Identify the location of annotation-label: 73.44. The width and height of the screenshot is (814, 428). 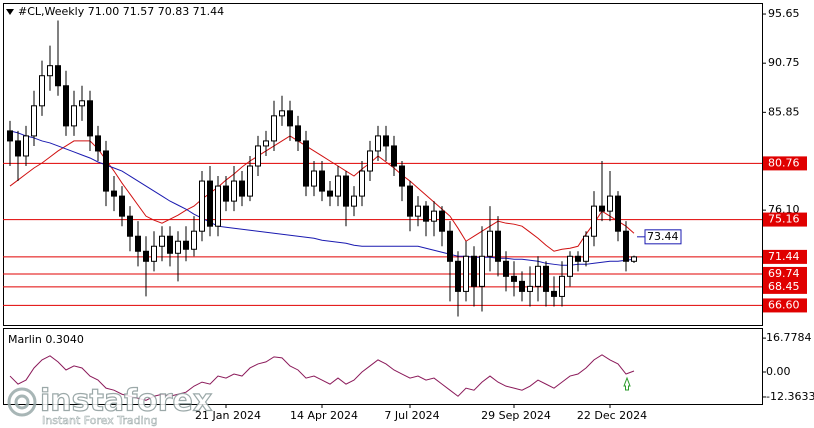
(663, 236).